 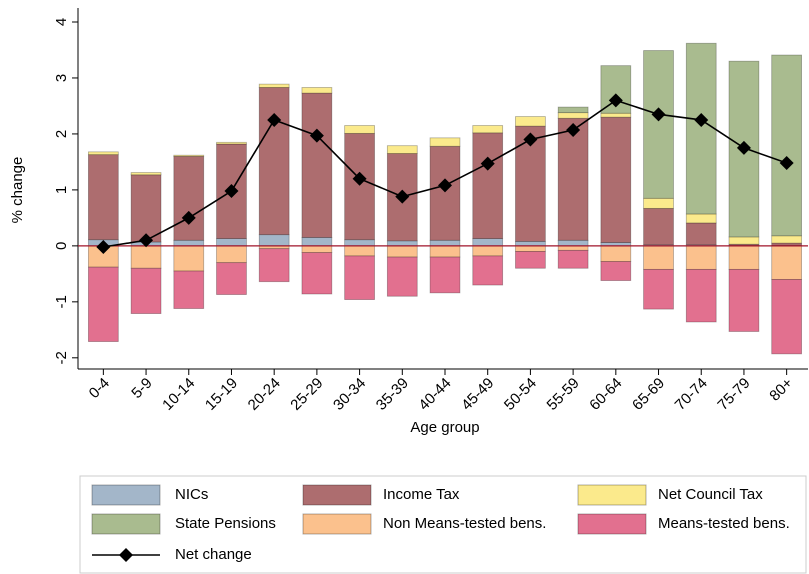 What do you see at coordinates (691, 394) in the screenshot?
I see `x-tick-label: 70-74` at bounding box center [691, 394].